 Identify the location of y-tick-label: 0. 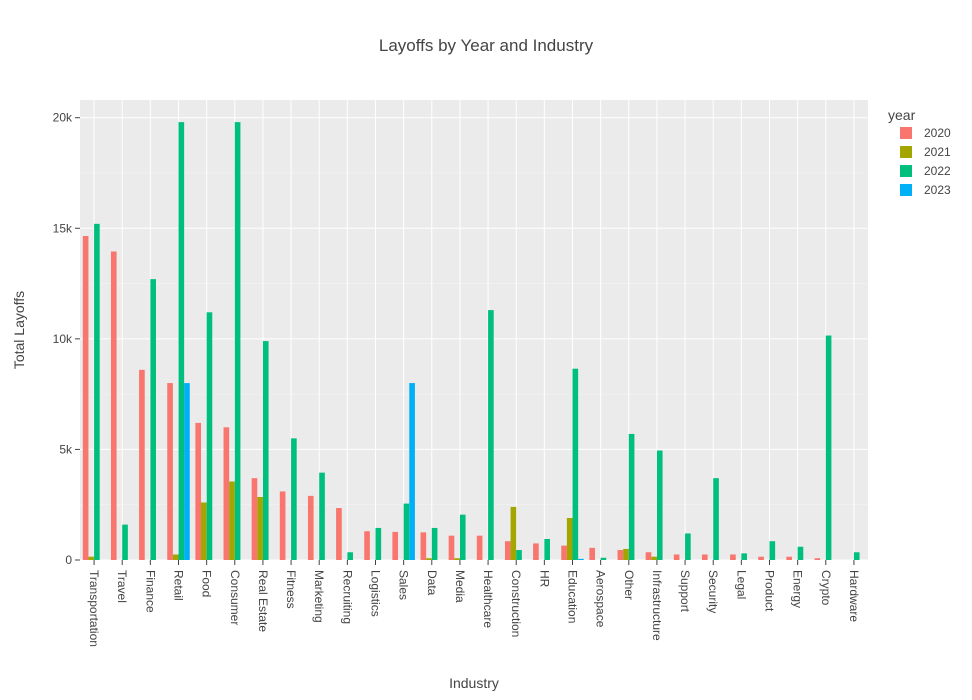
(68, 560).